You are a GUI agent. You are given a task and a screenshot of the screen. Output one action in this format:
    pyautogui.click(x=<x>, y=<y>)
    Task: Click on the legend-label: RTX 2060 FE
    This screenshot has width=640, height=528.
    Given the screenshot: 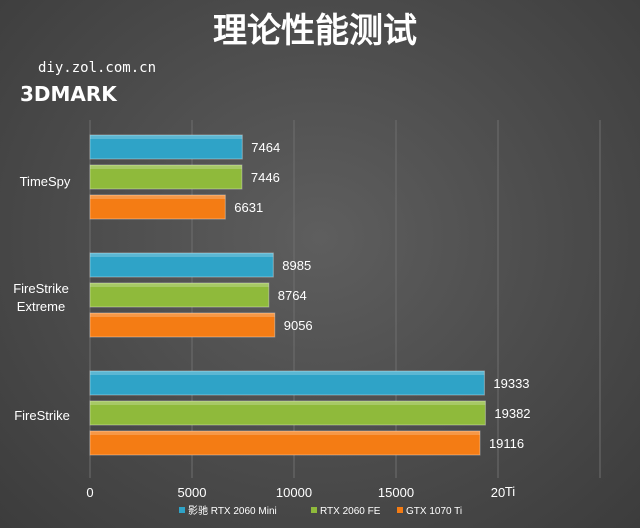 What is the action you would take?
    pyautogui.click(x=350, y=511)
    